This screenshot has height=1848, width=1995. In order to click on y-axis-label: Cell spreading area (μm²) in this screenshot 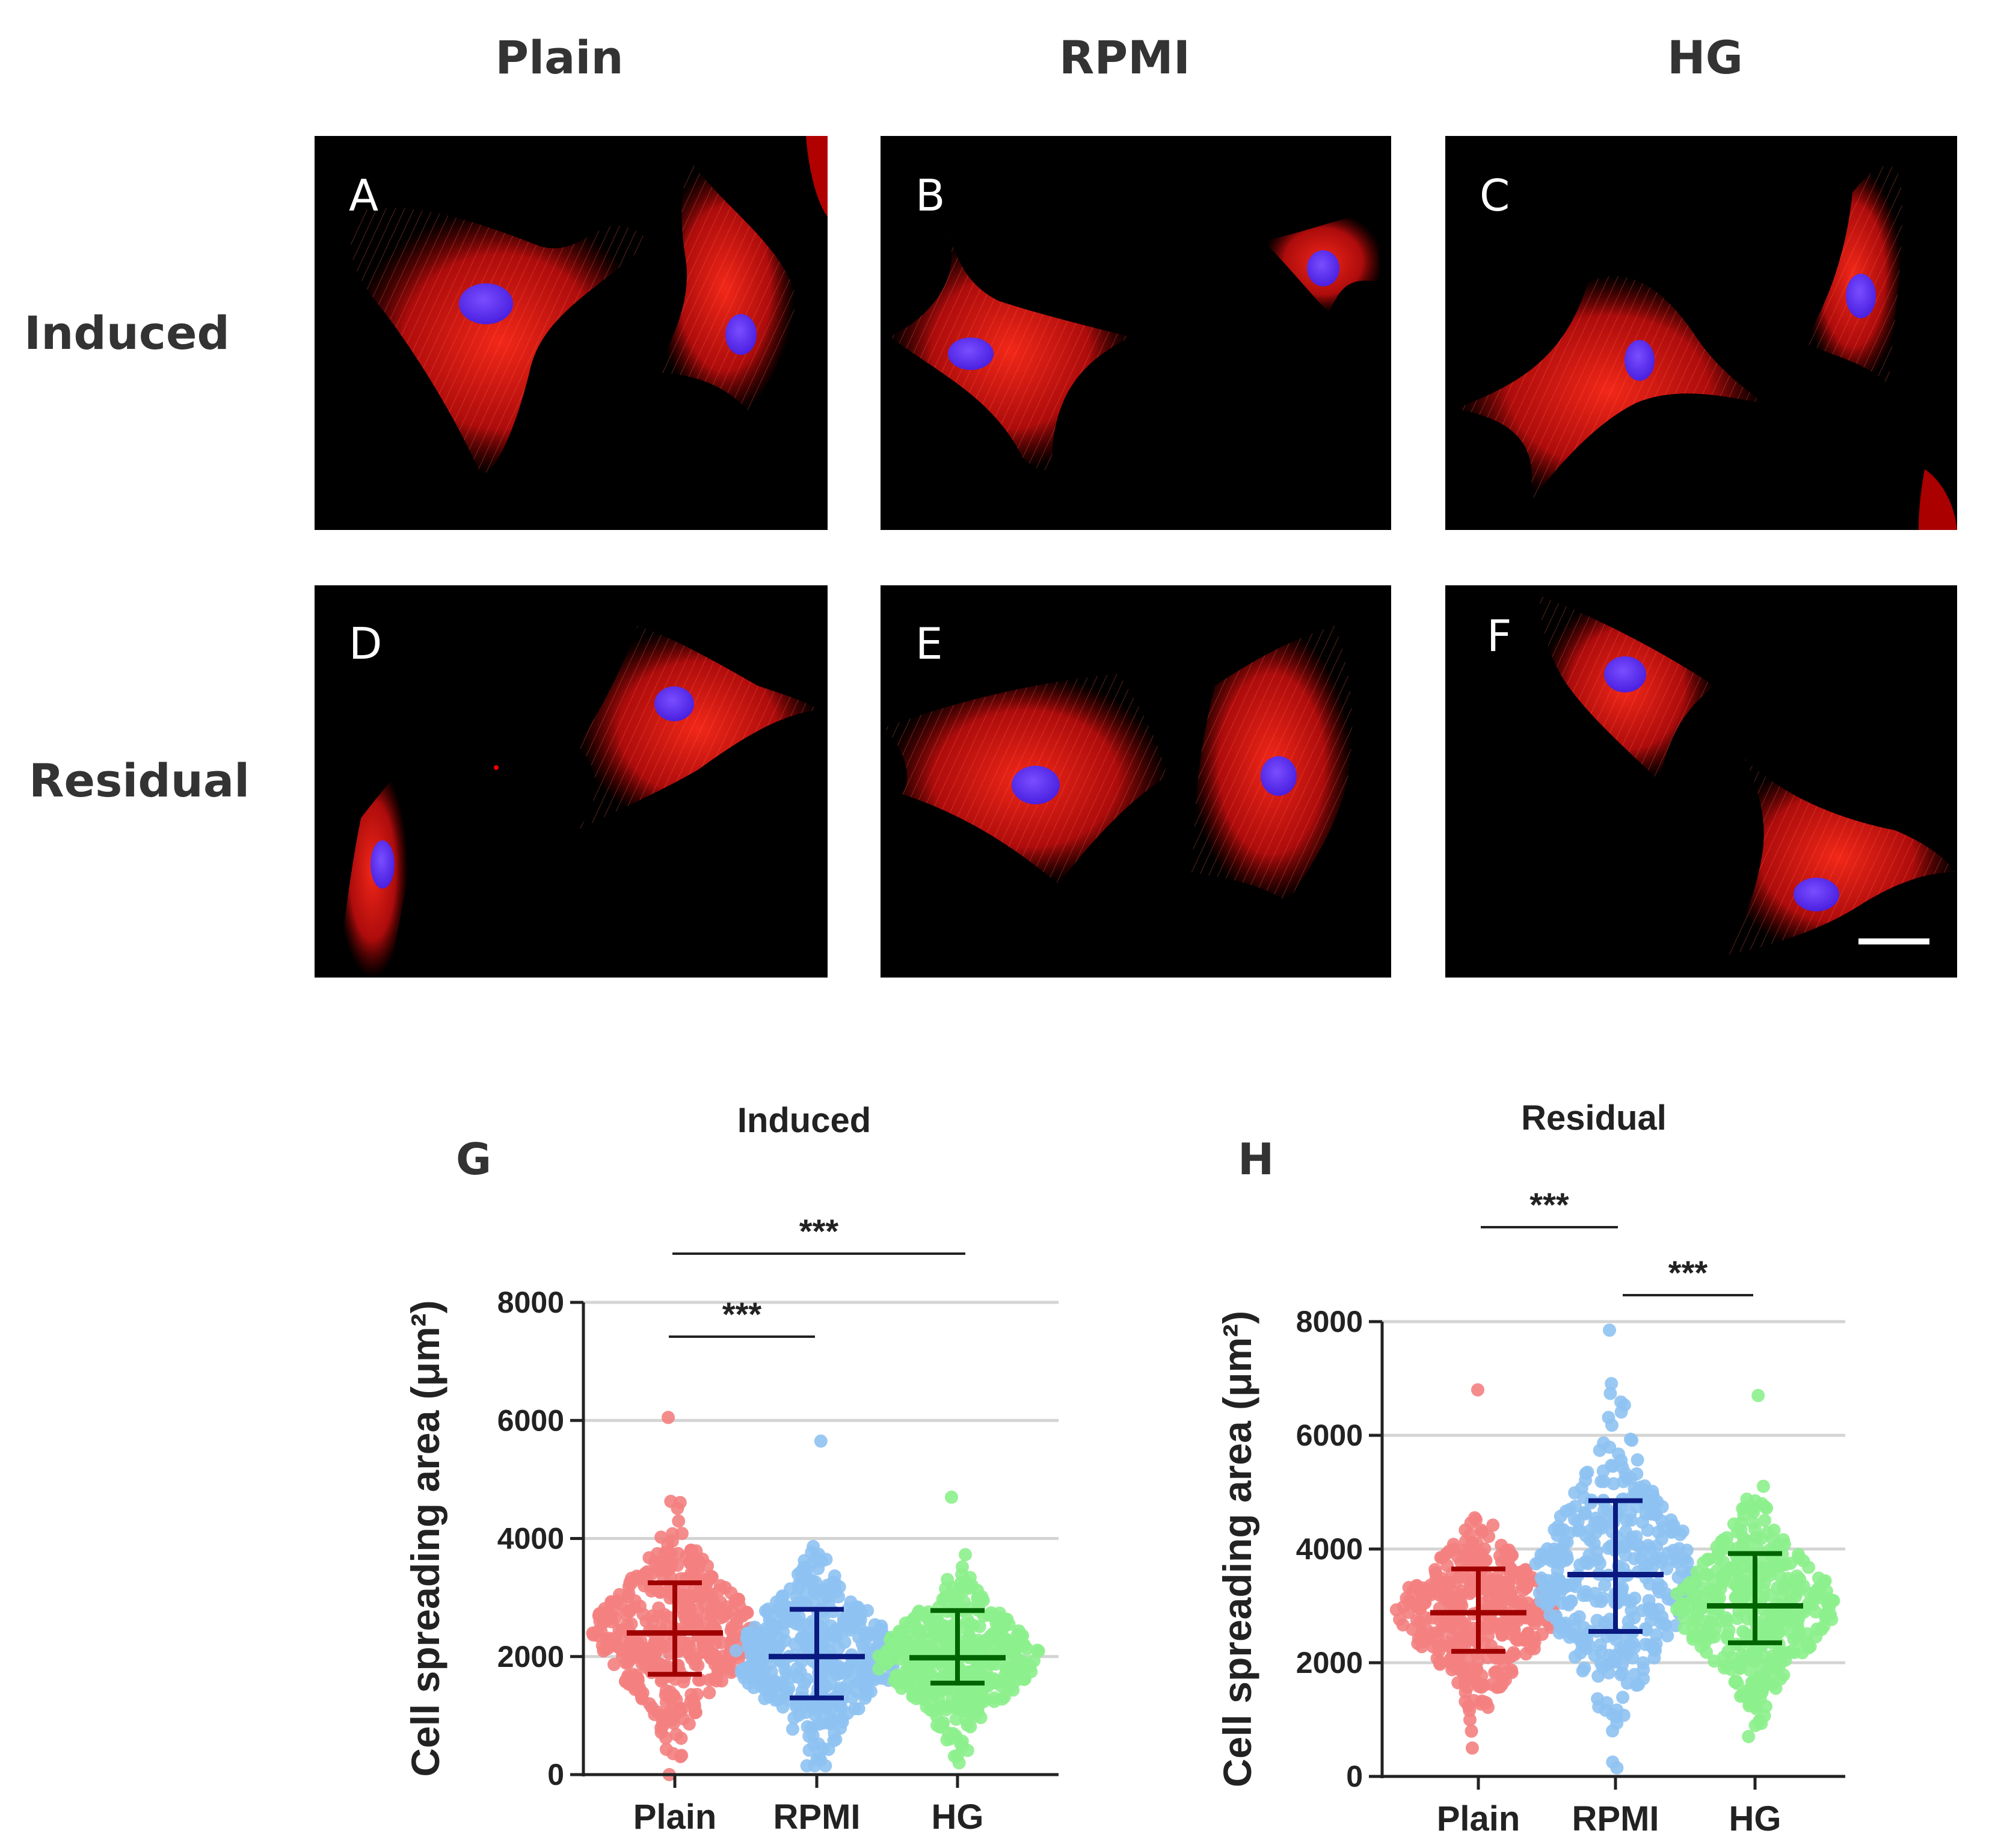, I will do `click(1237, 1549)`.